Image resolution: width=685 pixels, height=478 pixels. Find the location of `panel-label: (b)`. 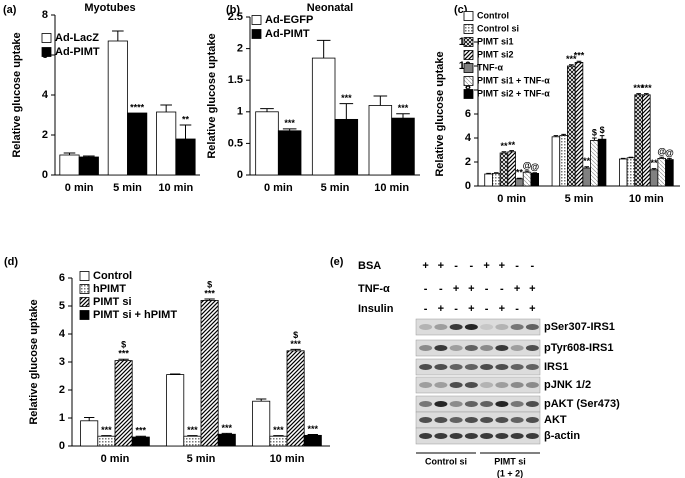

panel-label: (b) is located at coordinates (233, 10).